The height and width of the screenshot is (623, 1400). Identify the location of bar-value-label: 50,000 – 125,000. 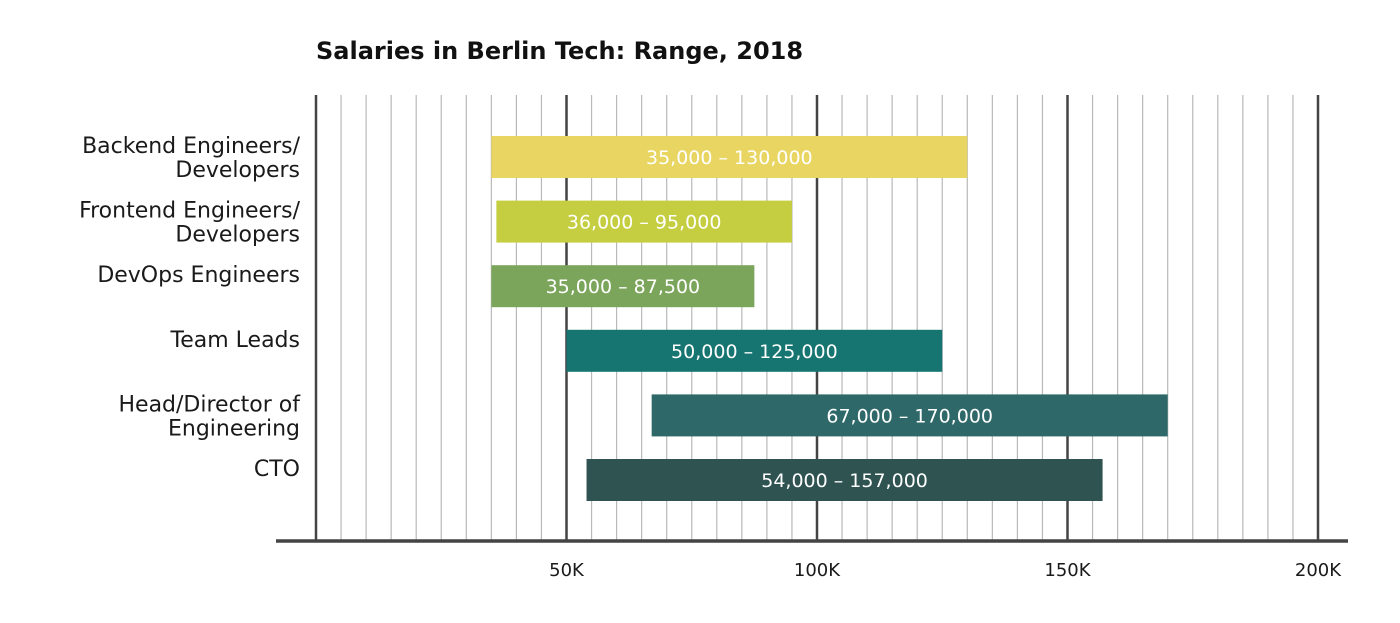
(754, 352).